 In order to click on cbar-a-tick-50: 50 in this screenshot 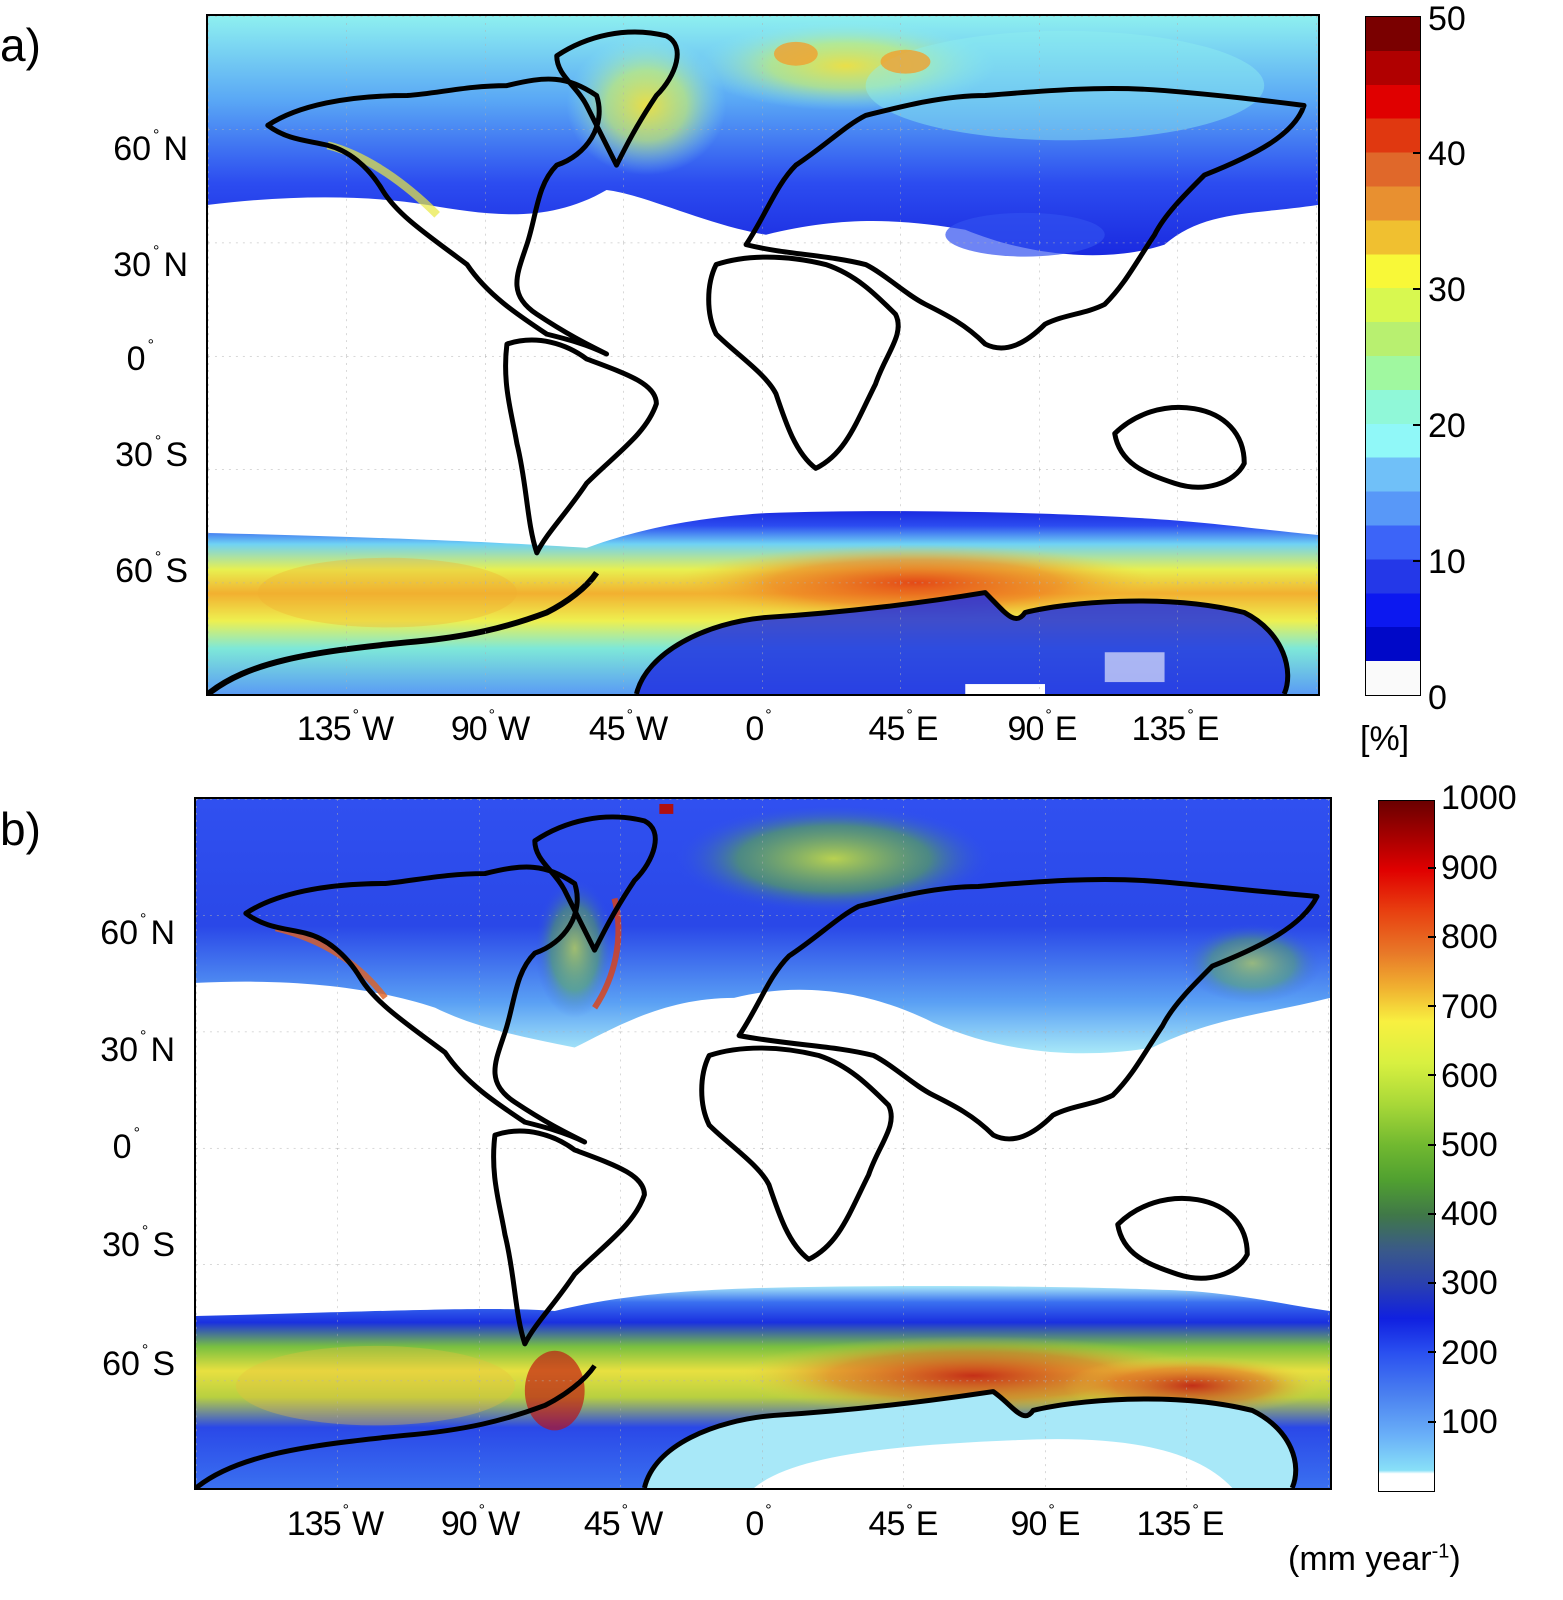, I will do `click(1447, 19)`.